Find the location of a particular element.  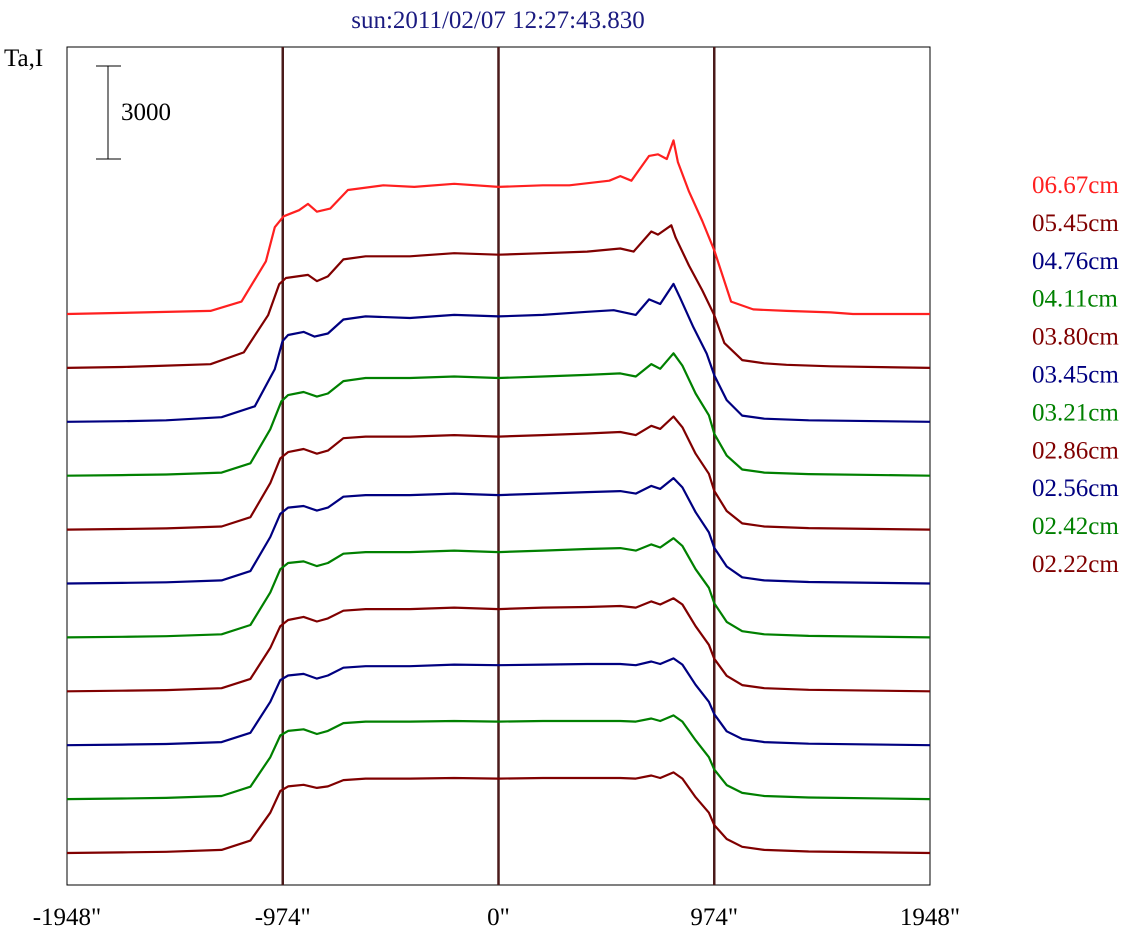

series-line-05.45cm is located at coordinates (498, 296).